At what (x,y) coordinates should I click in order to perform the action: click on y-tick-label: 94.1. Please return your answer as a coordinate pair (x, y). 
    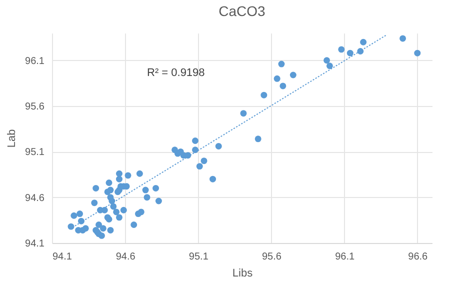
    Looking at the image, I should click on (35, 244).